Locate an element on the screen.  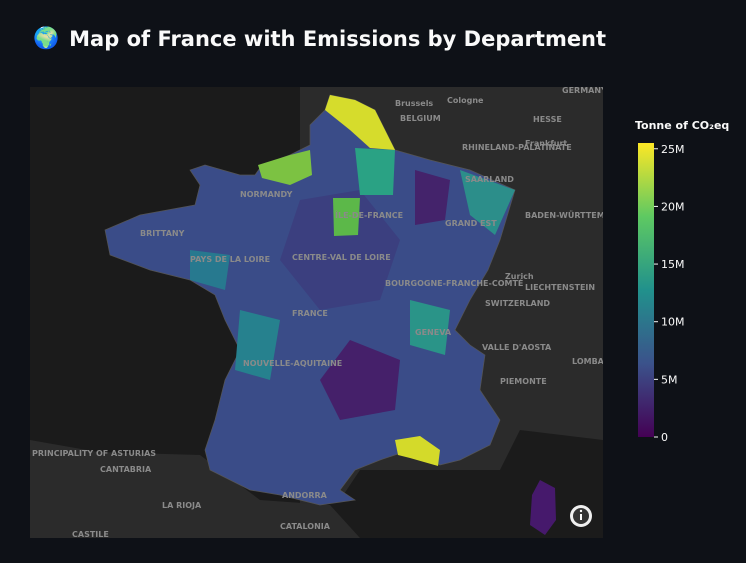
map-label: ÎLE-DE-FRANCE is located at coordinates (369, 214).